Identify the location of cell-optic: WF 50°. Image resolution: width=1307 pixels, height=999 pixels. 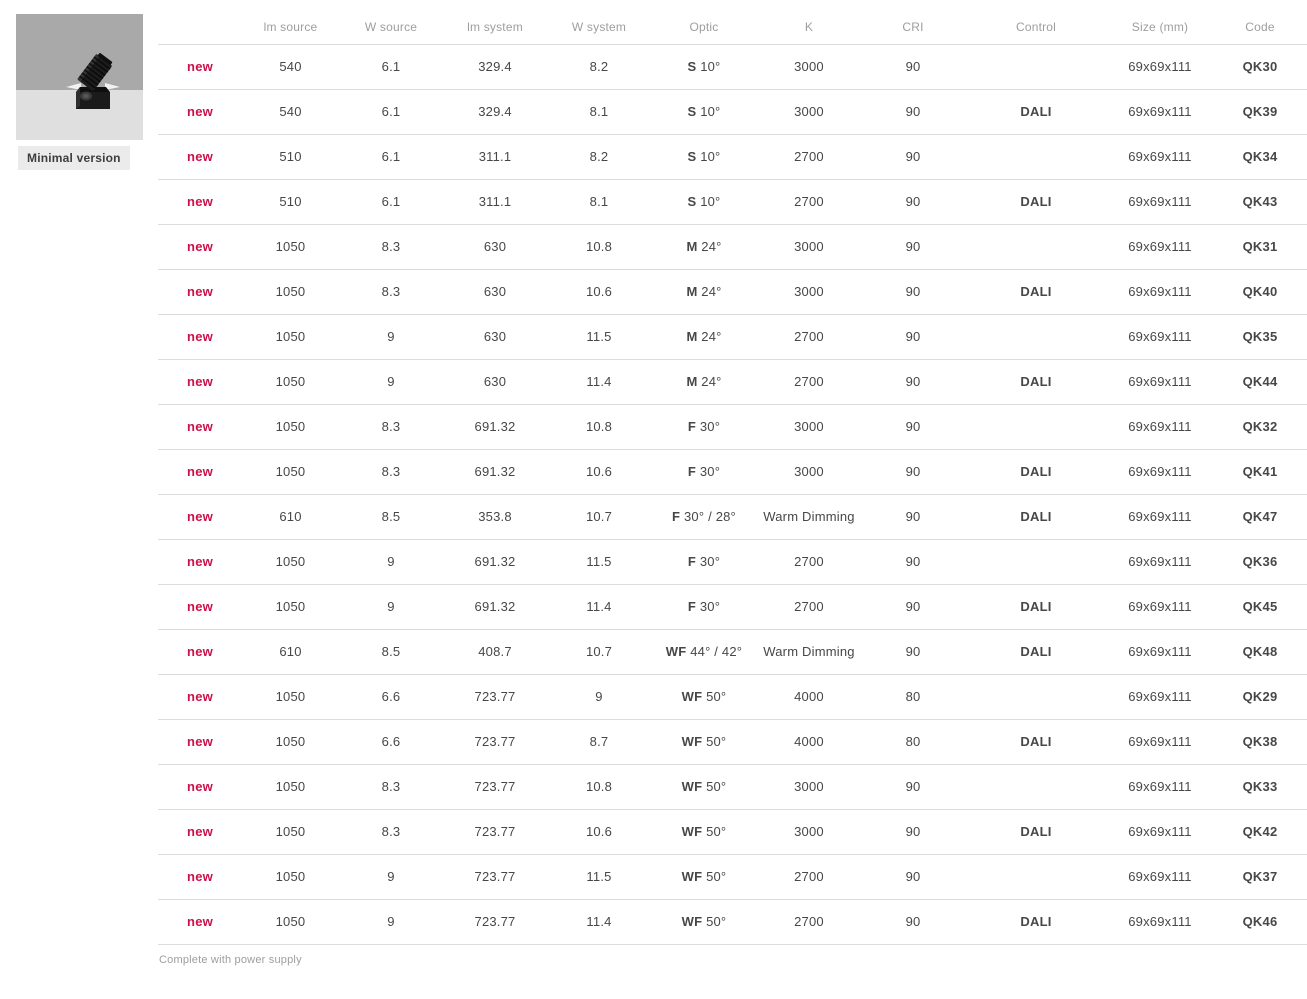
(704, 741).